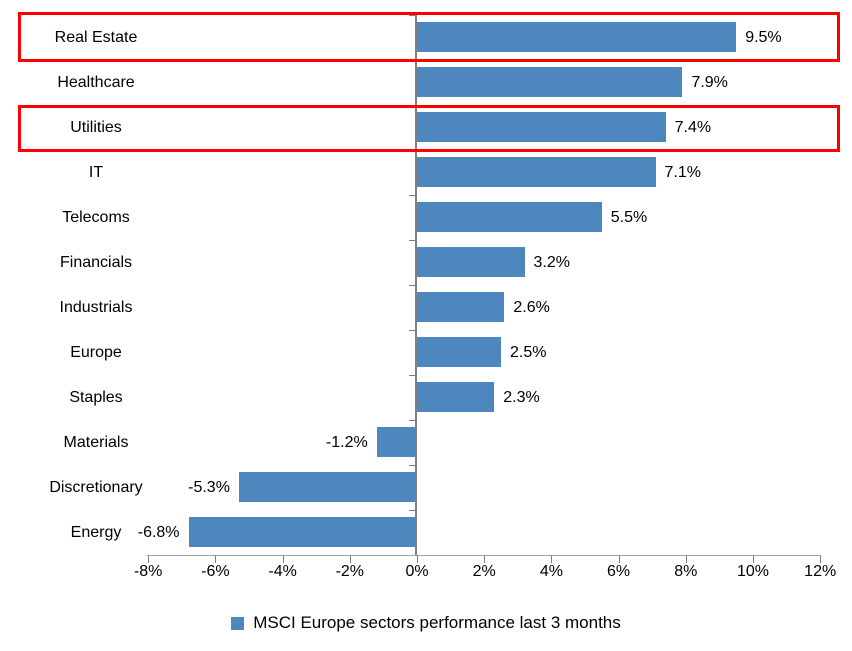 This screenshot has height=651, width=852. What do you see at coordinates (96, 37) in the screenshot?
I see `category-label-real-estate: Real Estate` at bounding box center [96, 37].